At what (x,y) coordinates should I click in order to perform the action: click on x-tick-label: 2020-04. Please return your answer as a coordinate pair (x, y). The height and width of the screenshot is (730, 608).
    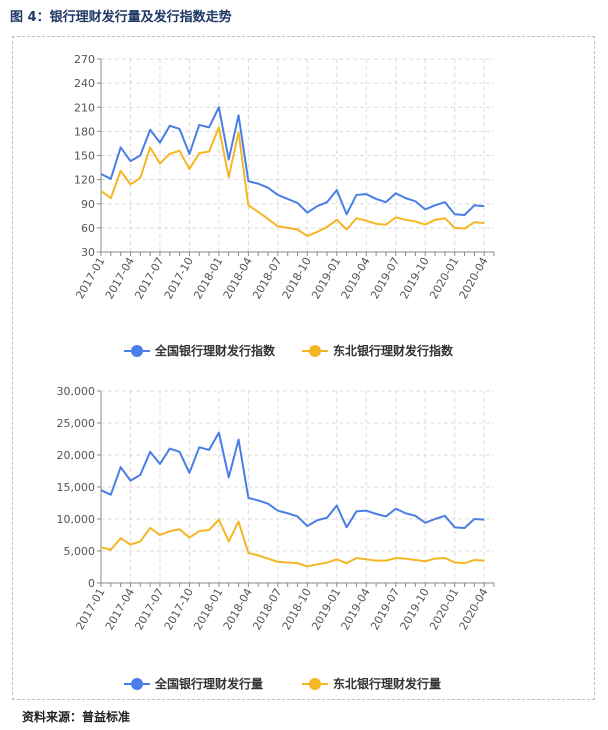
    Looking at the image, I should click on (474, 609).